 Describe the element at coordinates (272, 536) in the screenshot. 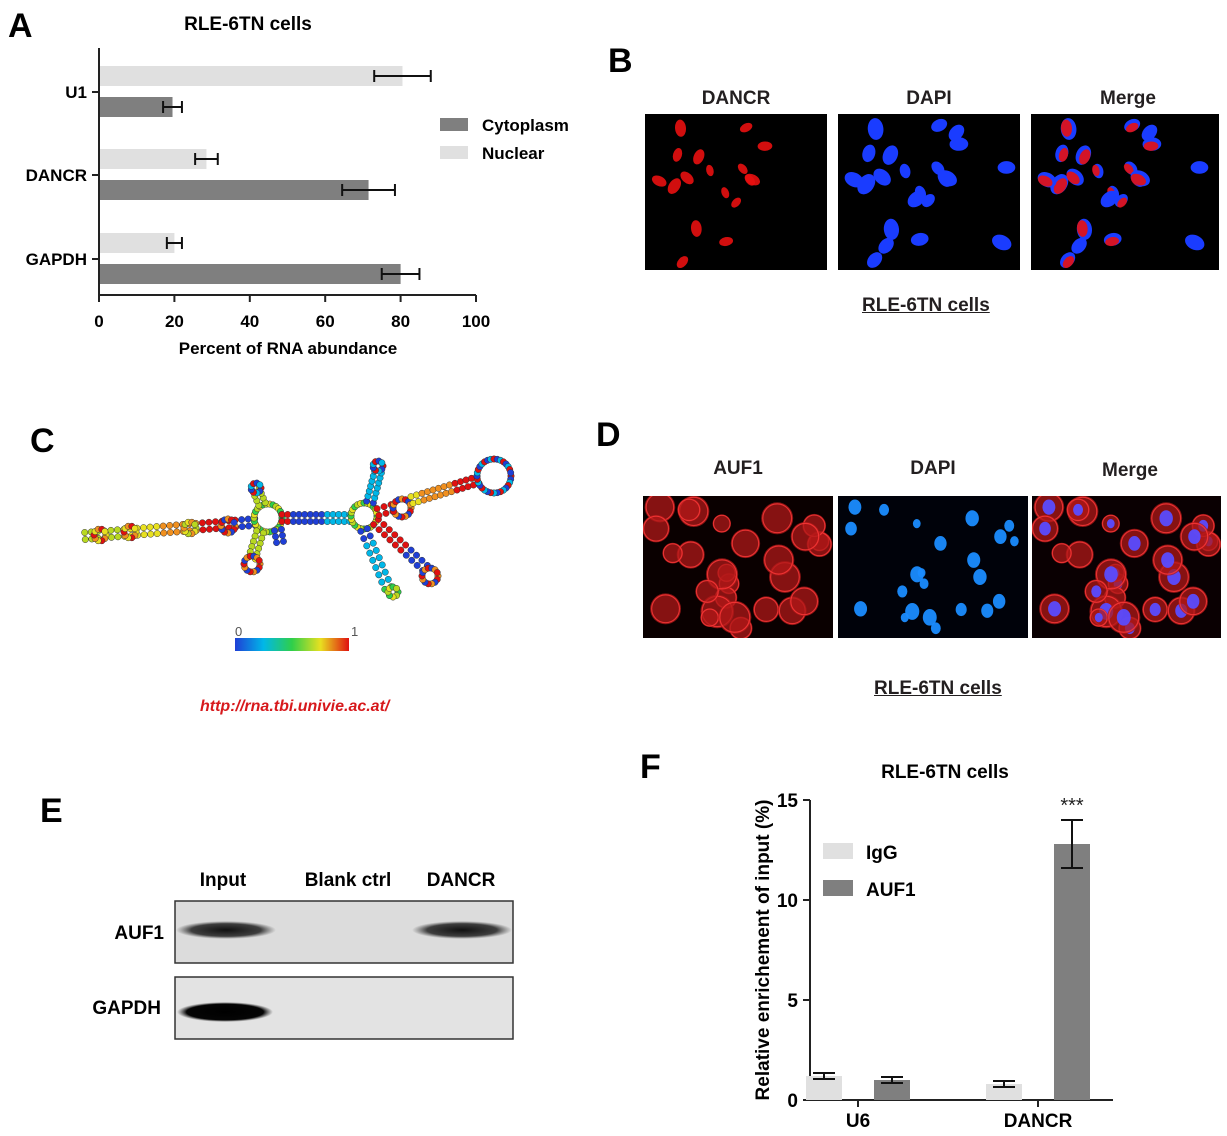

I see `panel-c: C 0 1` at that location.